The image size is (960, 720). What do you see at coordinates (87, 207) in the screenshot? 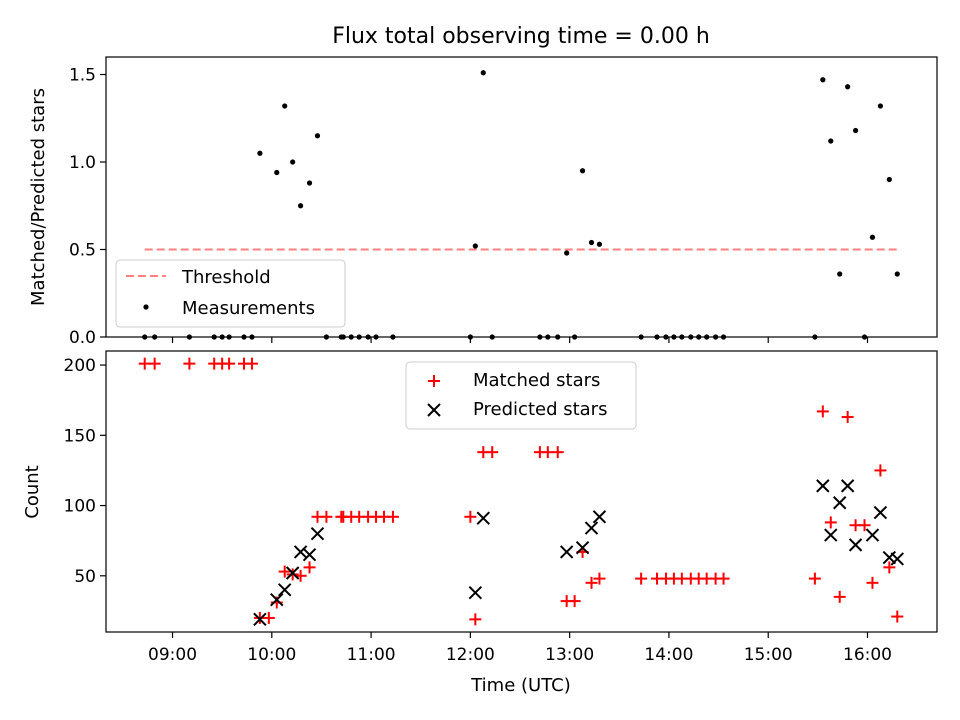
I see `top-y-axis: 0.0 0.5 1.0 1.5` at bounding box center [87, 207].